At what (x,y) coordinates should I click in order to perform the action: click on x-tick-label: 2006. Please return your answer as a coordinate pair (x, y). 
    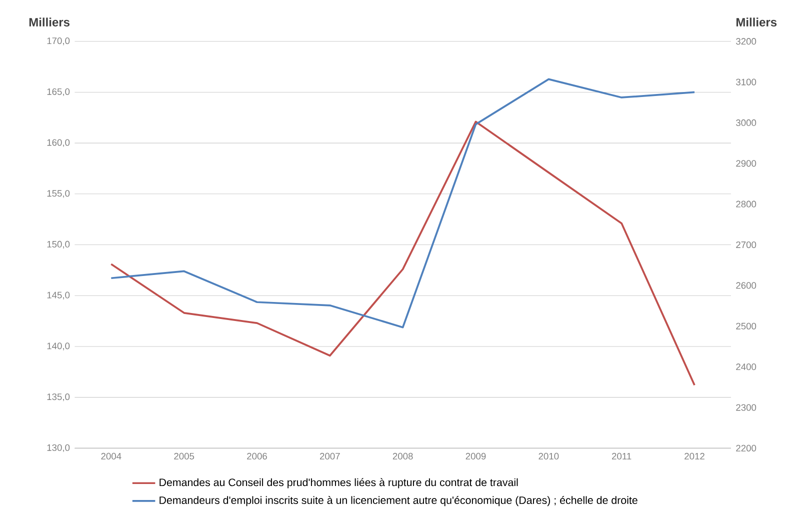
    Looking at the image, I should click on (257, 456).